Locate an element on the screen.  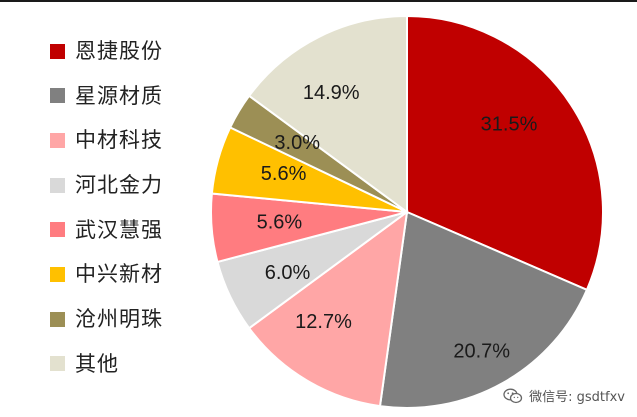
watermark: 微信号: gsdtfxv is located at coordinates (564, 395).